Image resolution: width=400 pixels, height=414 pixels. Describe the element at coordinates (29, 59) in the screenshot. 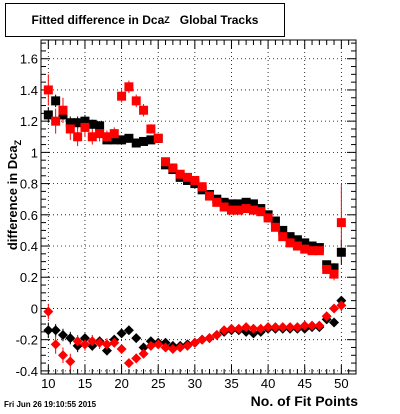

I see `y-tick-label: 1.6` at that location.